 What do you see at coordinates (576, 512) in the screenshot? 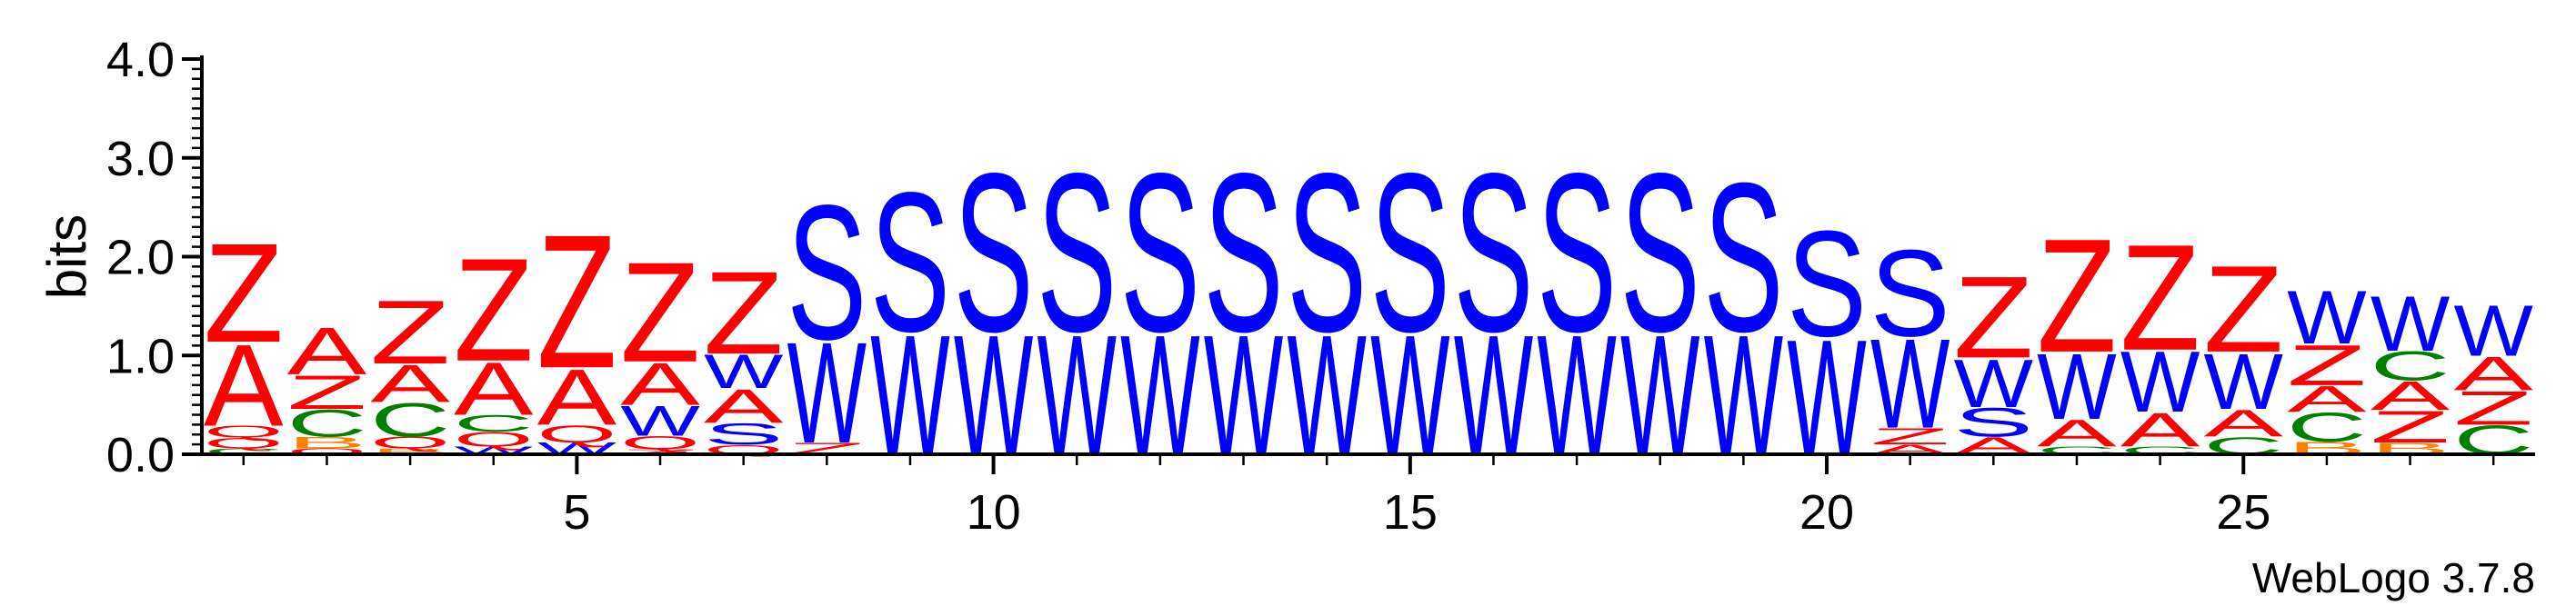
I see `x-tick-label: 5` at bounding box center [576, 512].